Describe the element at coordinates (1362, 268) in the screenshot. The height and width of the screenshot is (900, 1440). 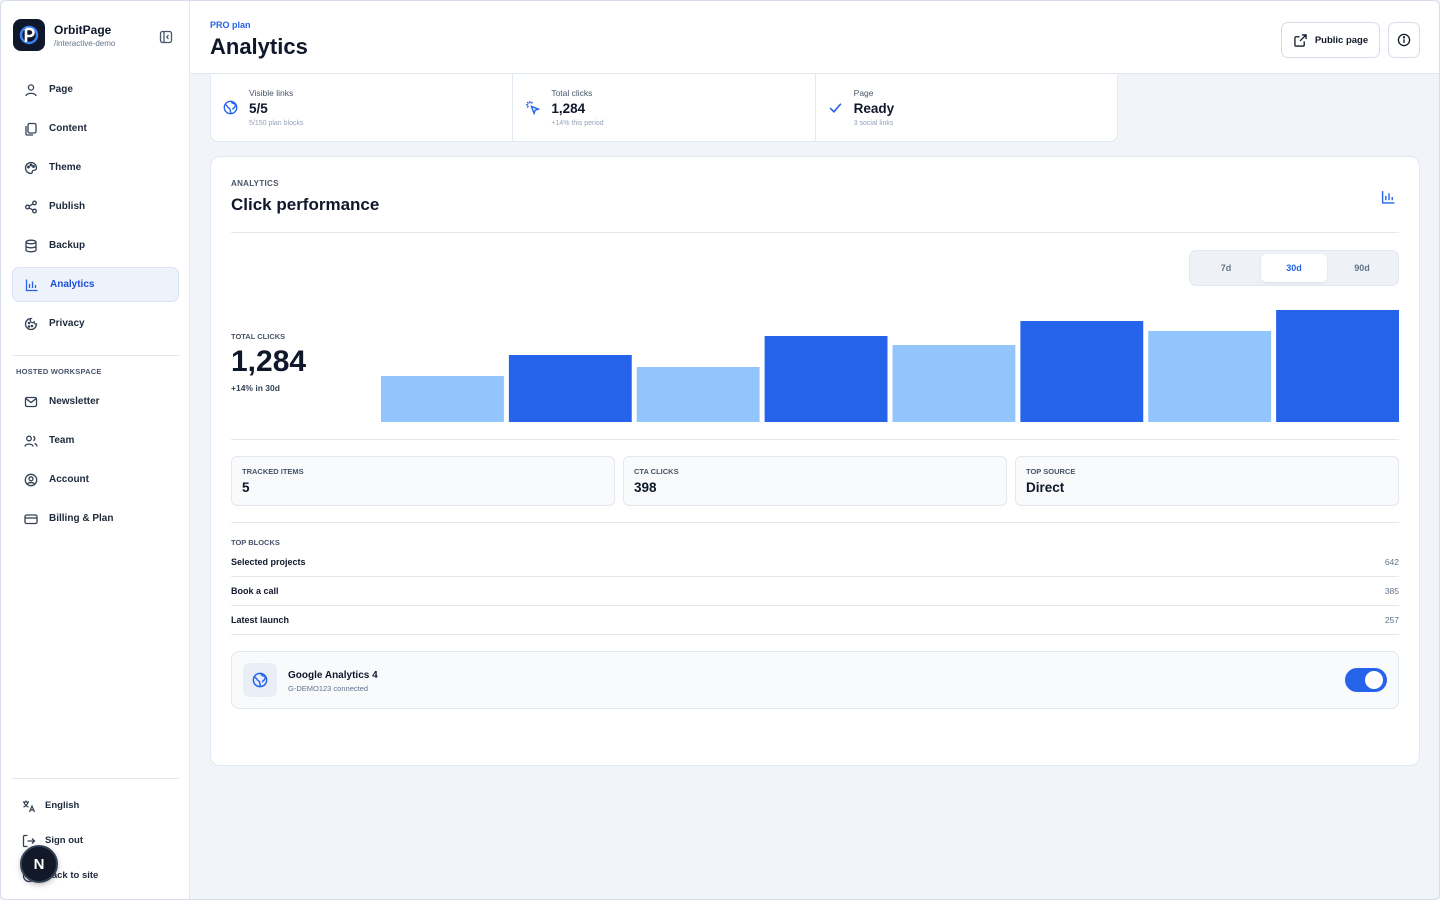
I see `range-90d-button: 90d` at that location.